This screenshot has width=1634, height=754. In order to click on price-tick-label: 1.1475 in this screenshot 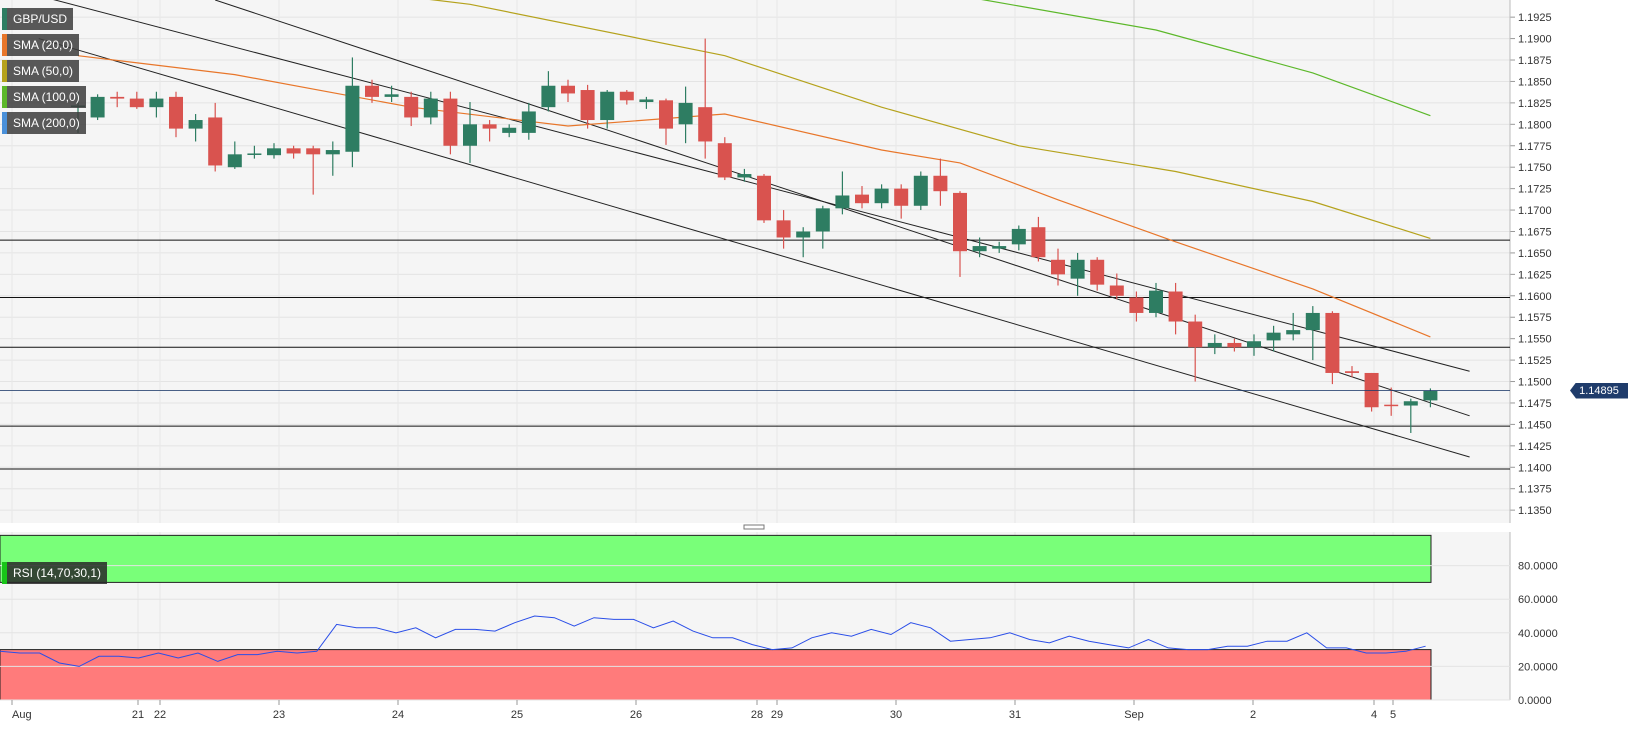, I will do `click(1535, 404)`.